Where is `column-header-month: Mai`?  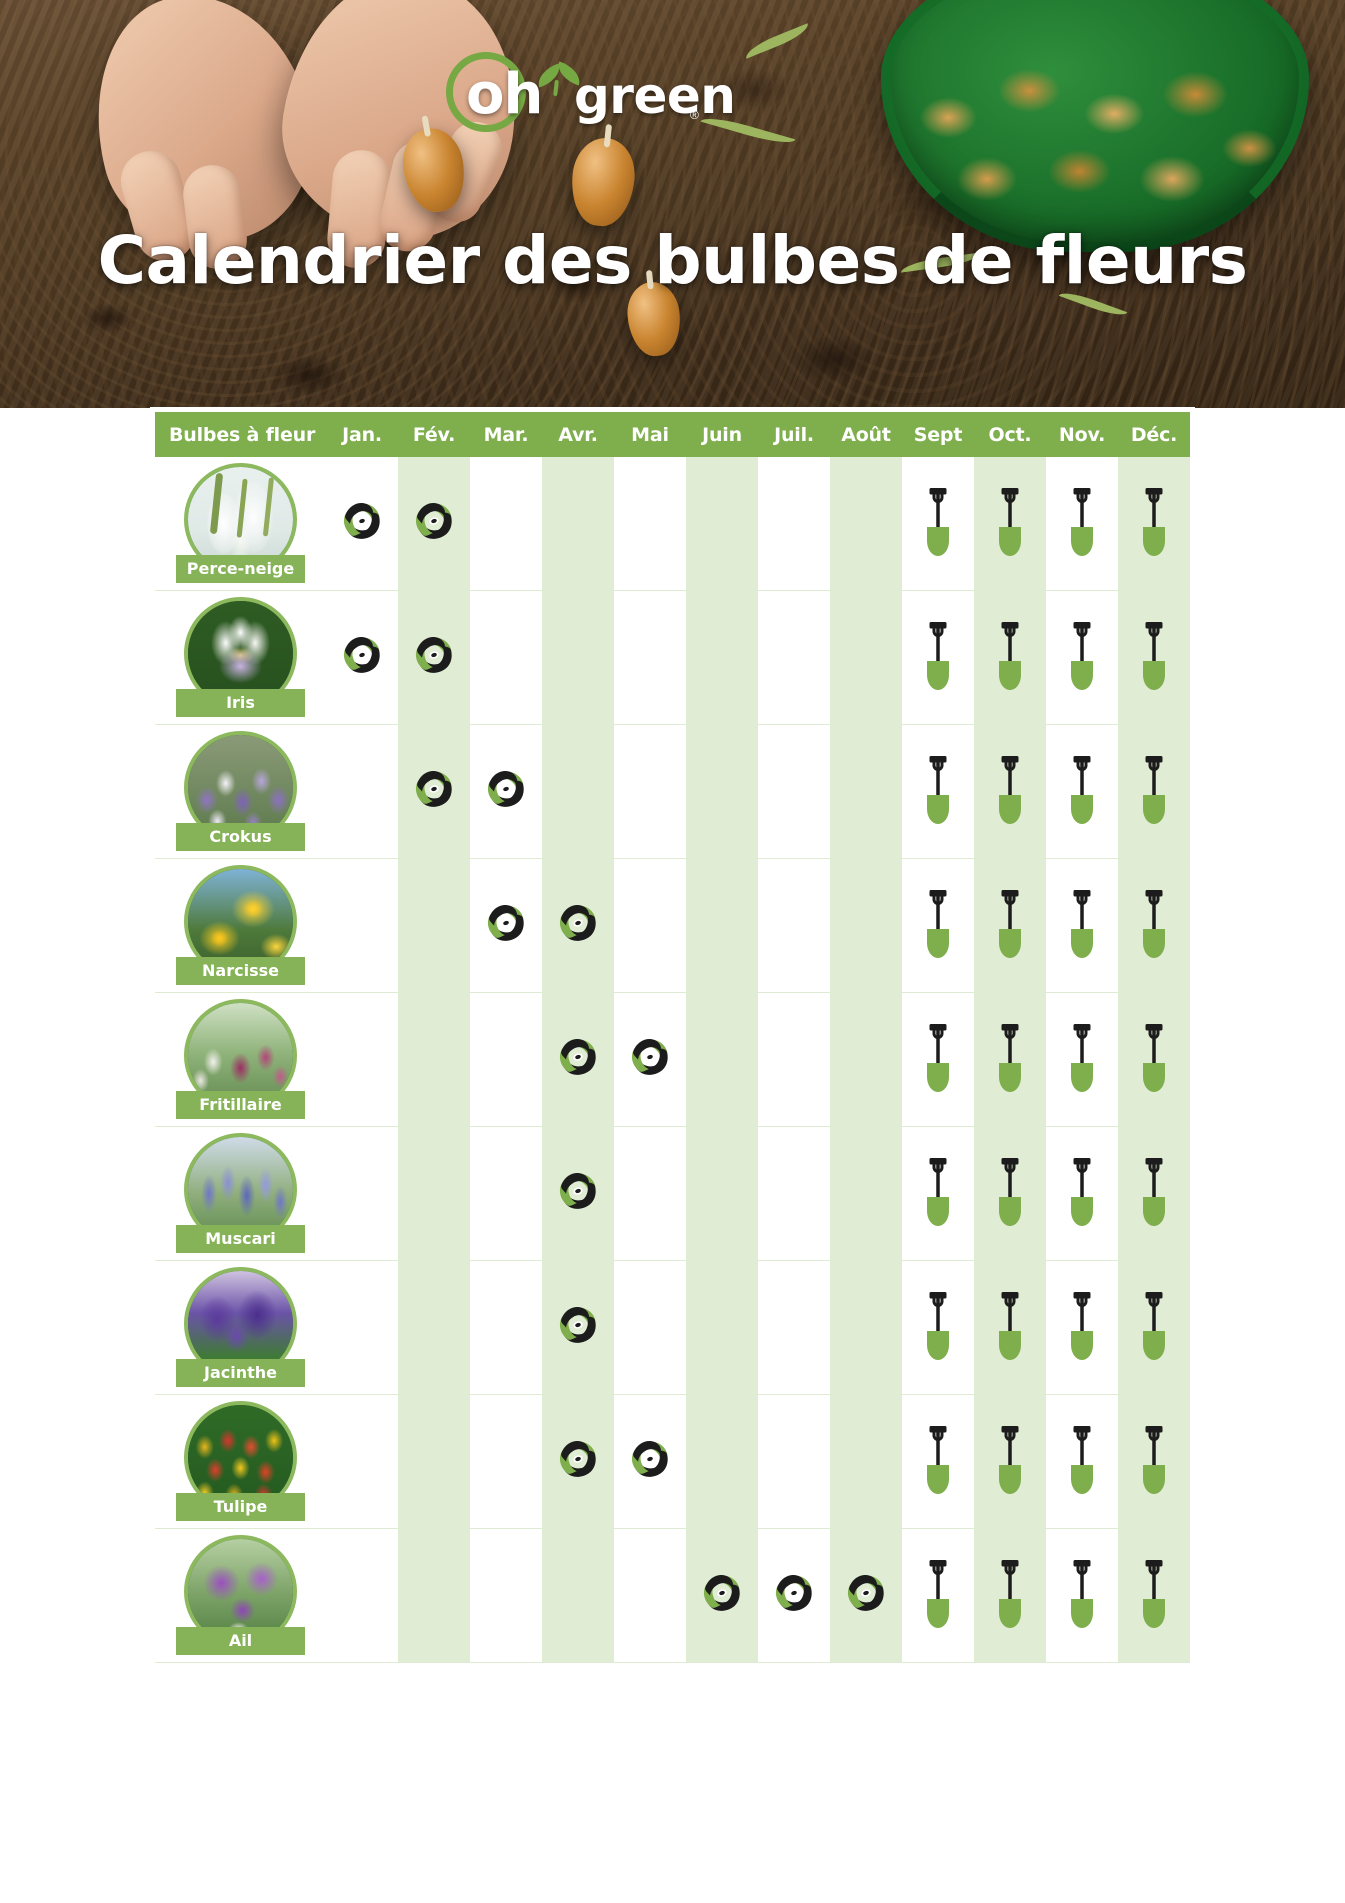 column-header-month: Mai is located at coordinates (650, 434).